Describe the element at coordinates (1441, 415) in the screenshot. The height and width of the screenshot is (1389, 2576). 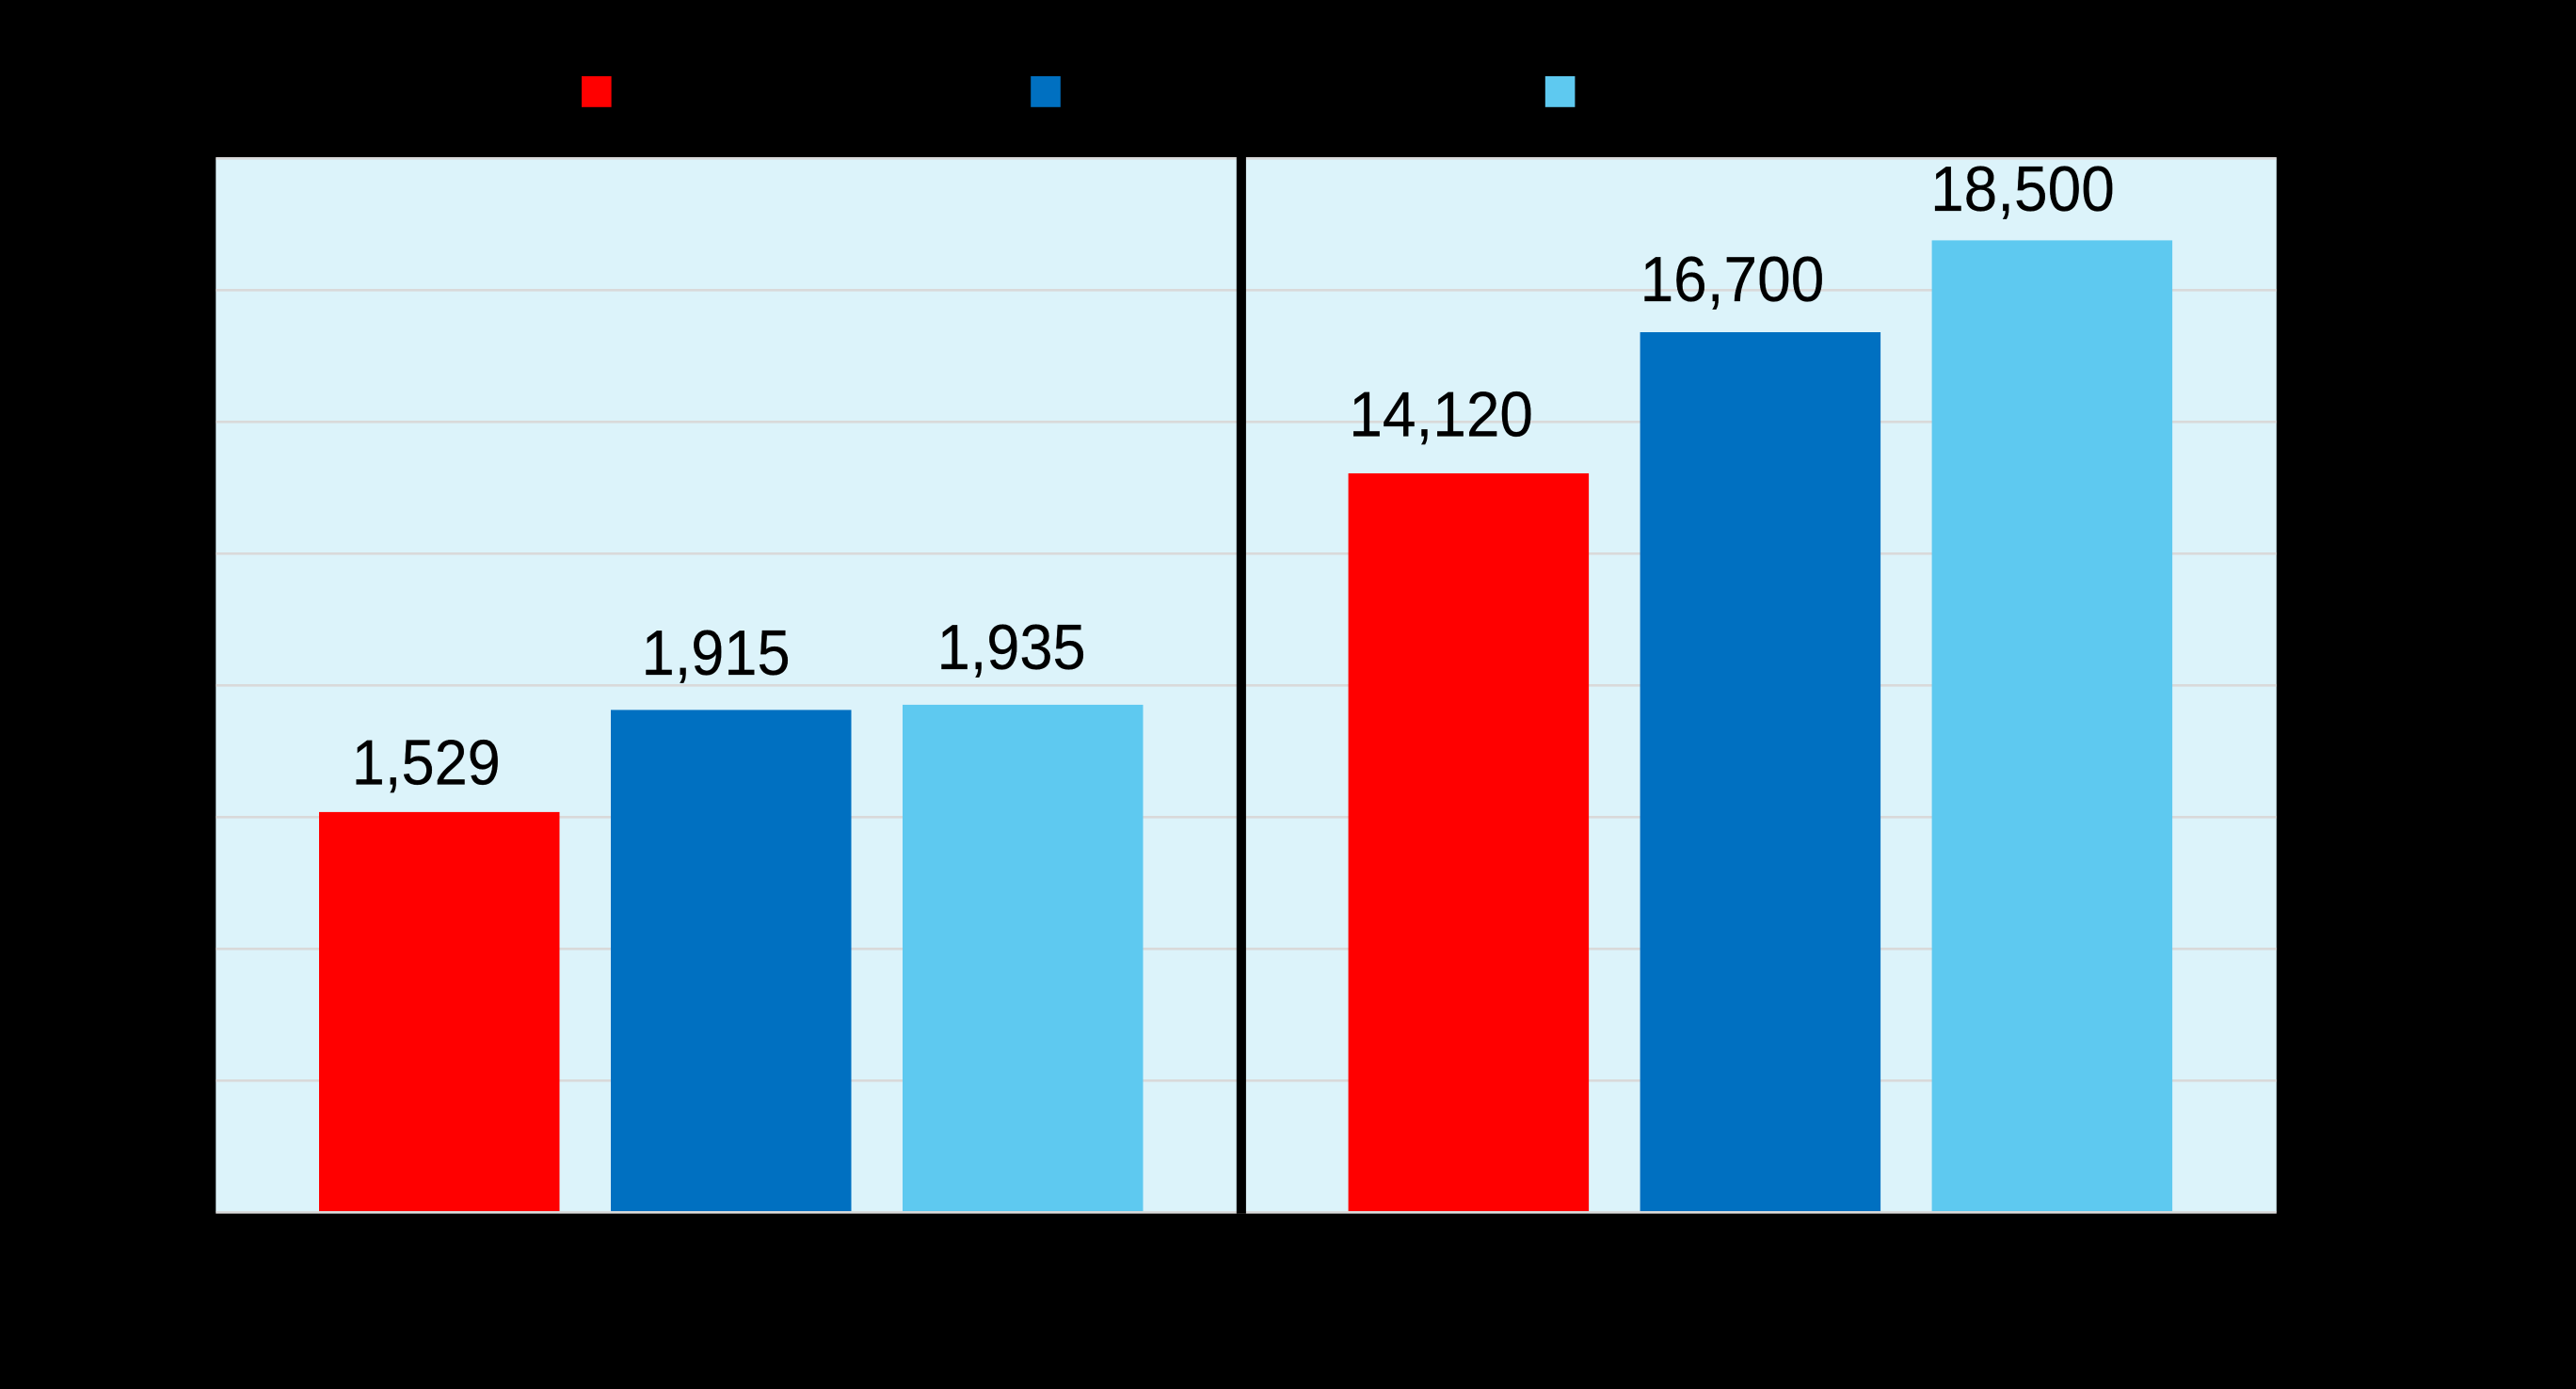
I see `svg-text: 14,120` at that location.